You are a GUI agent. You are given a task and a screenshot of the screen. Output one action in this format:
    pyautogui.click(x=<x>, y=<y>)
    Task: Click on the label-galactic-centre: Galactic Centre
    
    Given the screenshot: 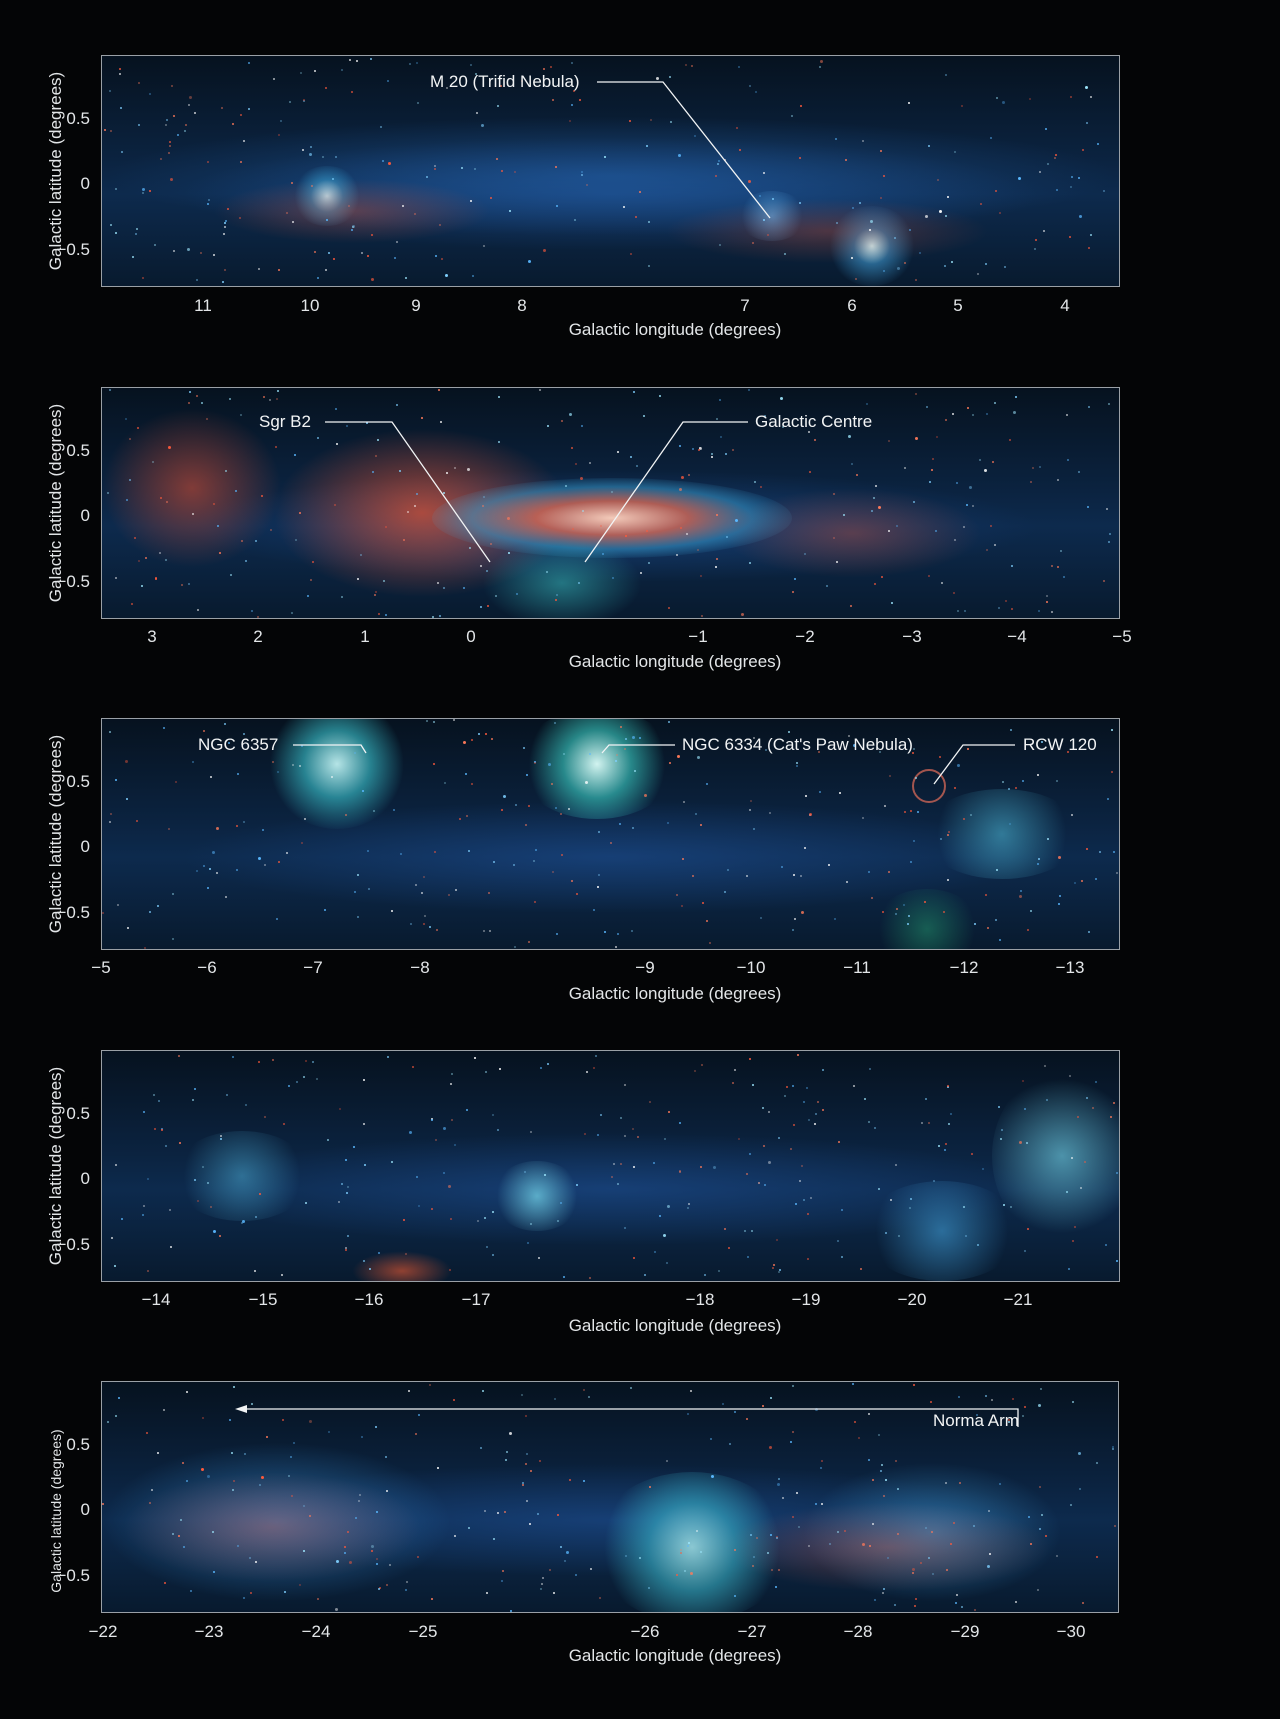 What is the action you would take?
    pyautogui.click(x=814, y=421)
    